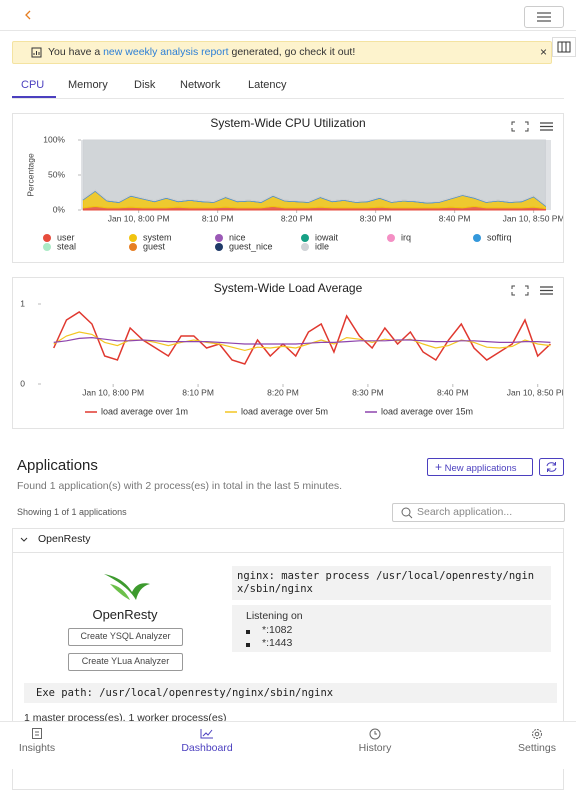  What do you see at coordinates (288, 745) in the screenshot?
I see `bottom-nav` at bounding box center [288, 745].